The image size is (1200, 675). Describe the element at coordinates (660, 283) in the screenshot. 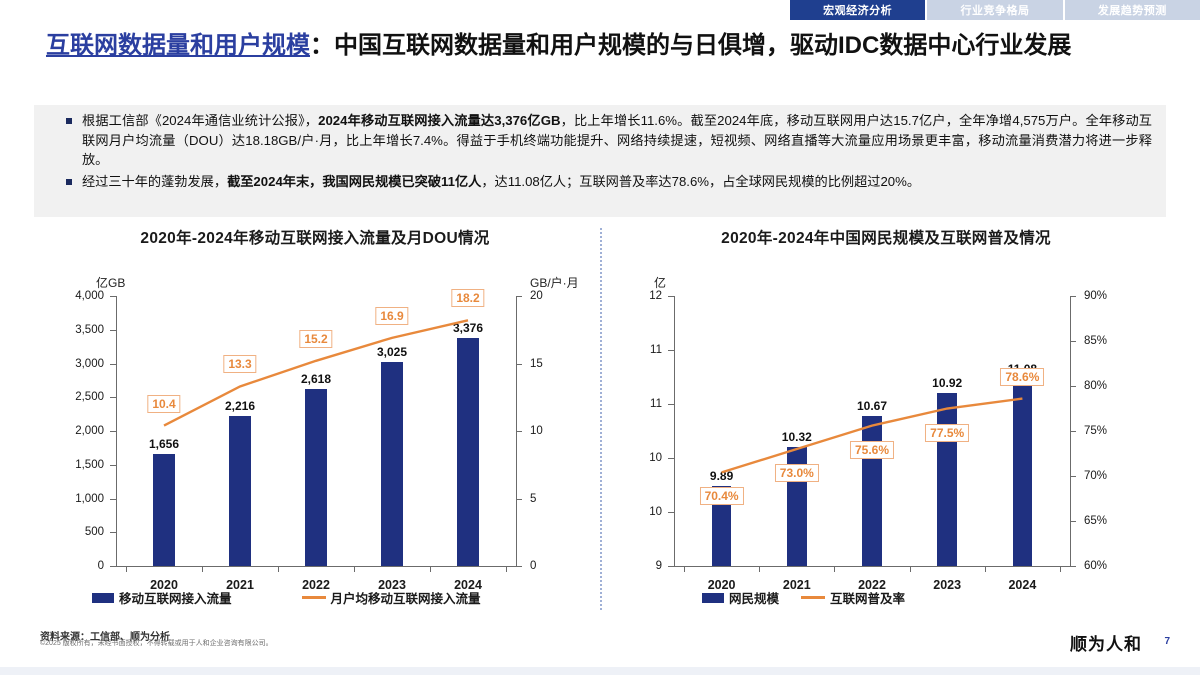

I see `y-axis-unit-left: 亿` at that location.